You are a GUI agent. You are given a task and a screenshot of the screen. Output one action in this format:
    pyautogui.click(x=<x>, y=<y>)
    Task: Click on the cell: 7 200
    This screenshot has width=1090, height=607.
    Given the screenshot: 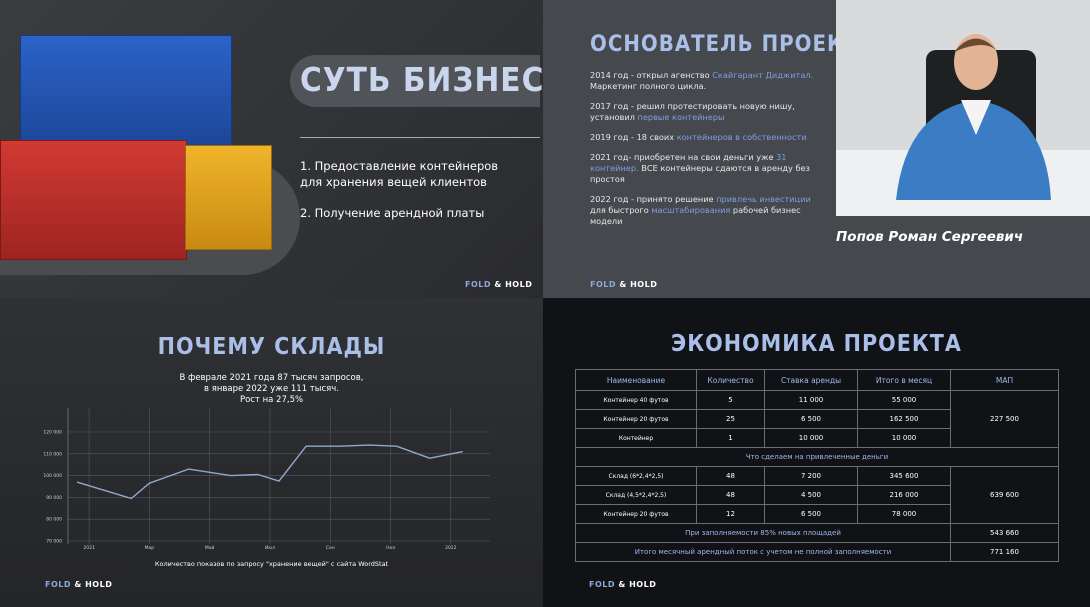 What is the action you would take?
    pyautogui.click(x=811, y=476)
    